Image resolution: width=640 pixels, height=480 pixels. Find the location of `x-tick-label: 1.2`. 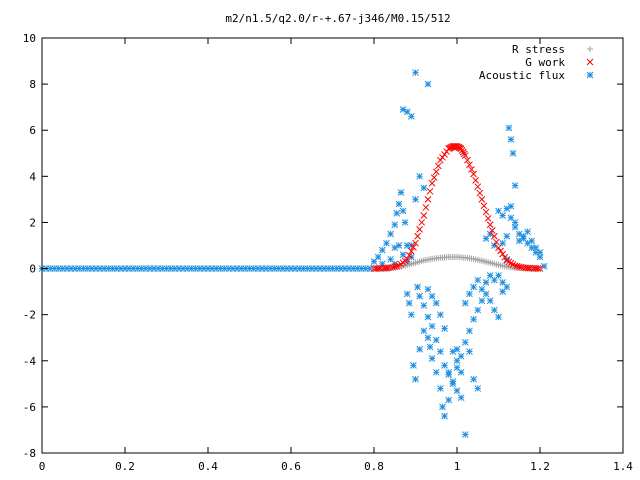

x-tick-label: 1.2 is located at coordinates (540, 466).